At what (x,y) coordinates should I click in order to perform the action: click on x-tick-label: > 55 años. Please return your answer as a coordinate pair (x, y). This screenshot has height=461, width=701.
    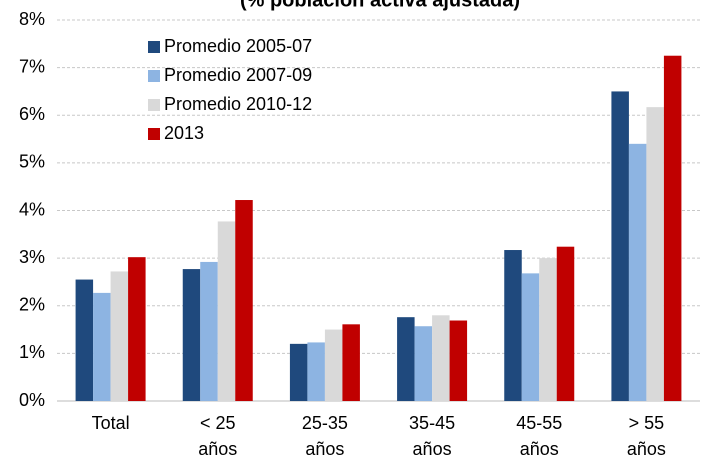
    Looking at the image, I should click on (646, 436).